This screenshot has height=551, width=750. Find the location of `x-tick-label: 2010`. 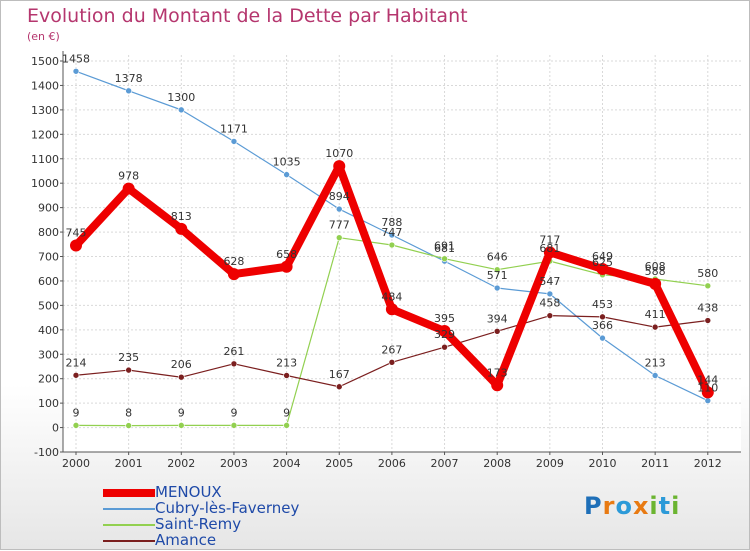

x-tick-label: 2010 is located at coordinates (603, 463).